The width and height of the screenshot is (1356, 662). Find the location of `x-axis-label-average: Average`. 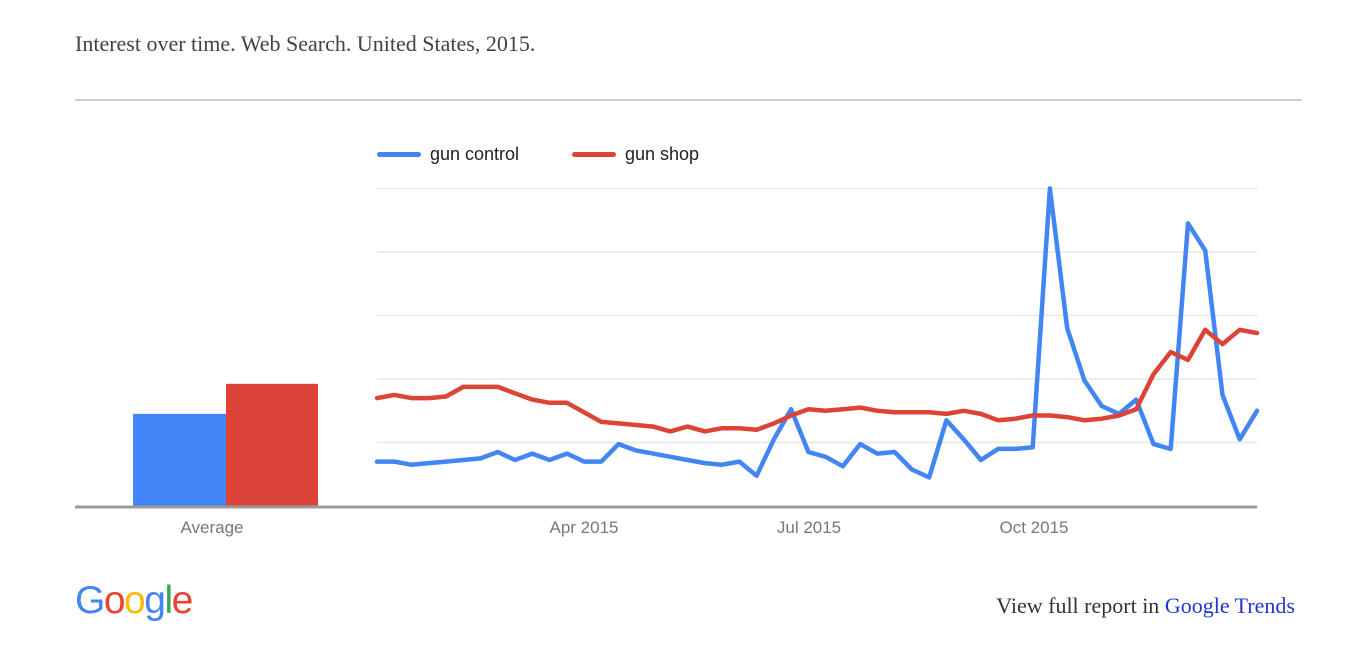

x-axis-label-average: Average is located at coordinates (212, 527).